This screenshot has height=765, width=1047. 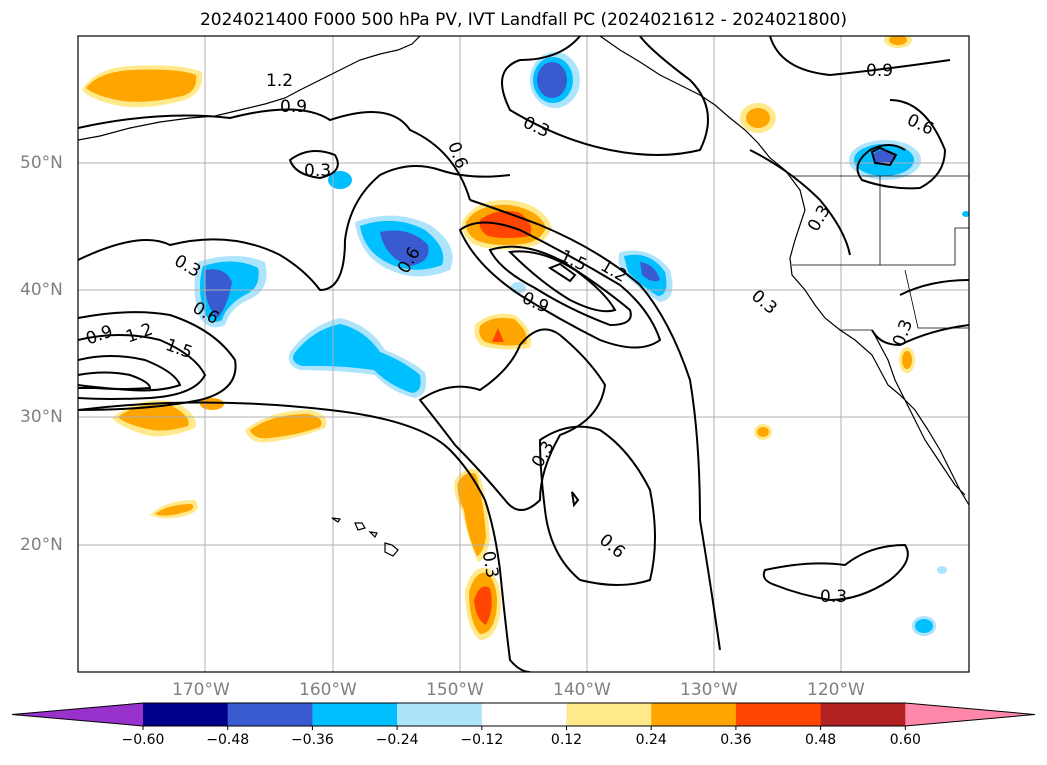 What do you see at coordinates (821, 740) in the screenshot?
I see `colorbar-tick-label: 0.48` at bounding box center [821, 740].